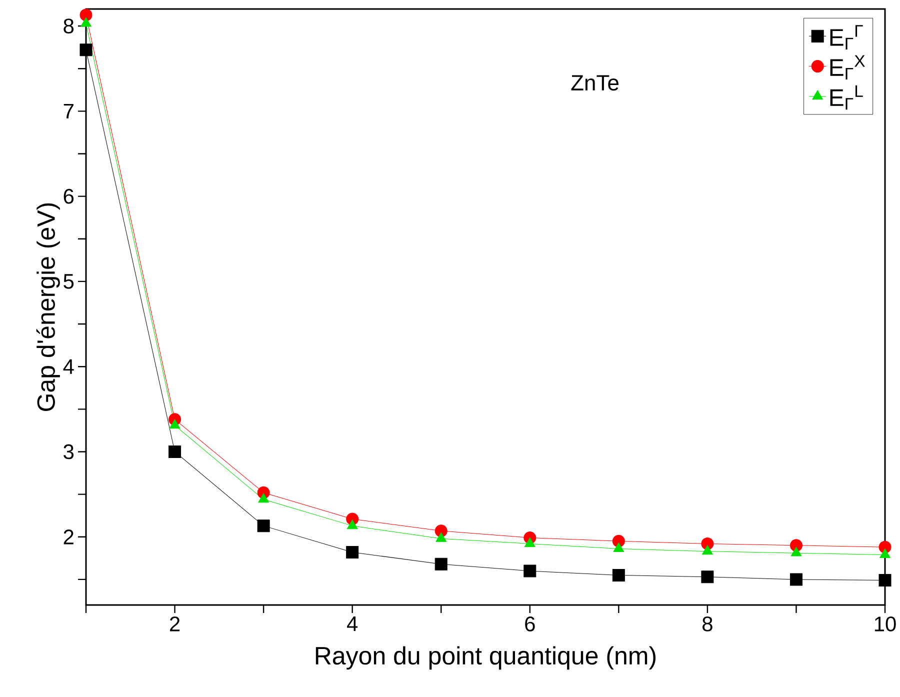 The image size is (900, 697). I want to click on annotation: ZnTe, so click(594, 83).